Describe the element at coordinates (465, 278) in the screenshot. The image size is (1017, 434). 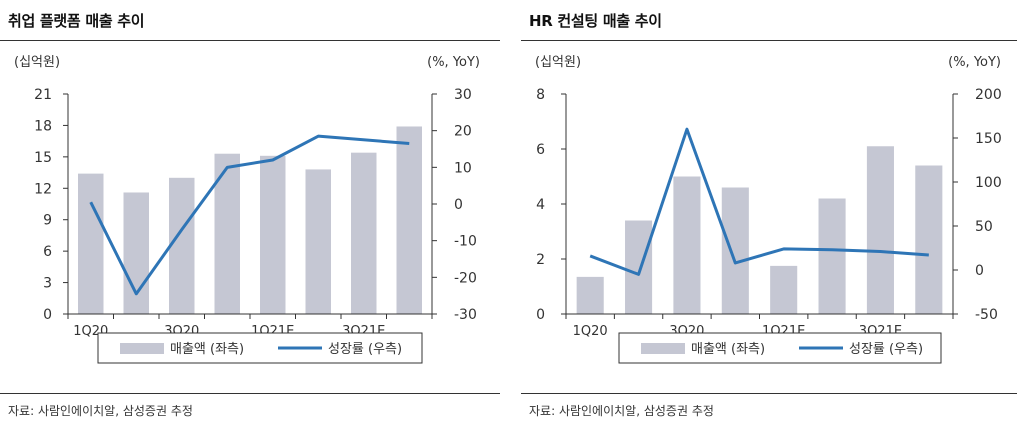
I see `right-tick-label: -20` at that location.